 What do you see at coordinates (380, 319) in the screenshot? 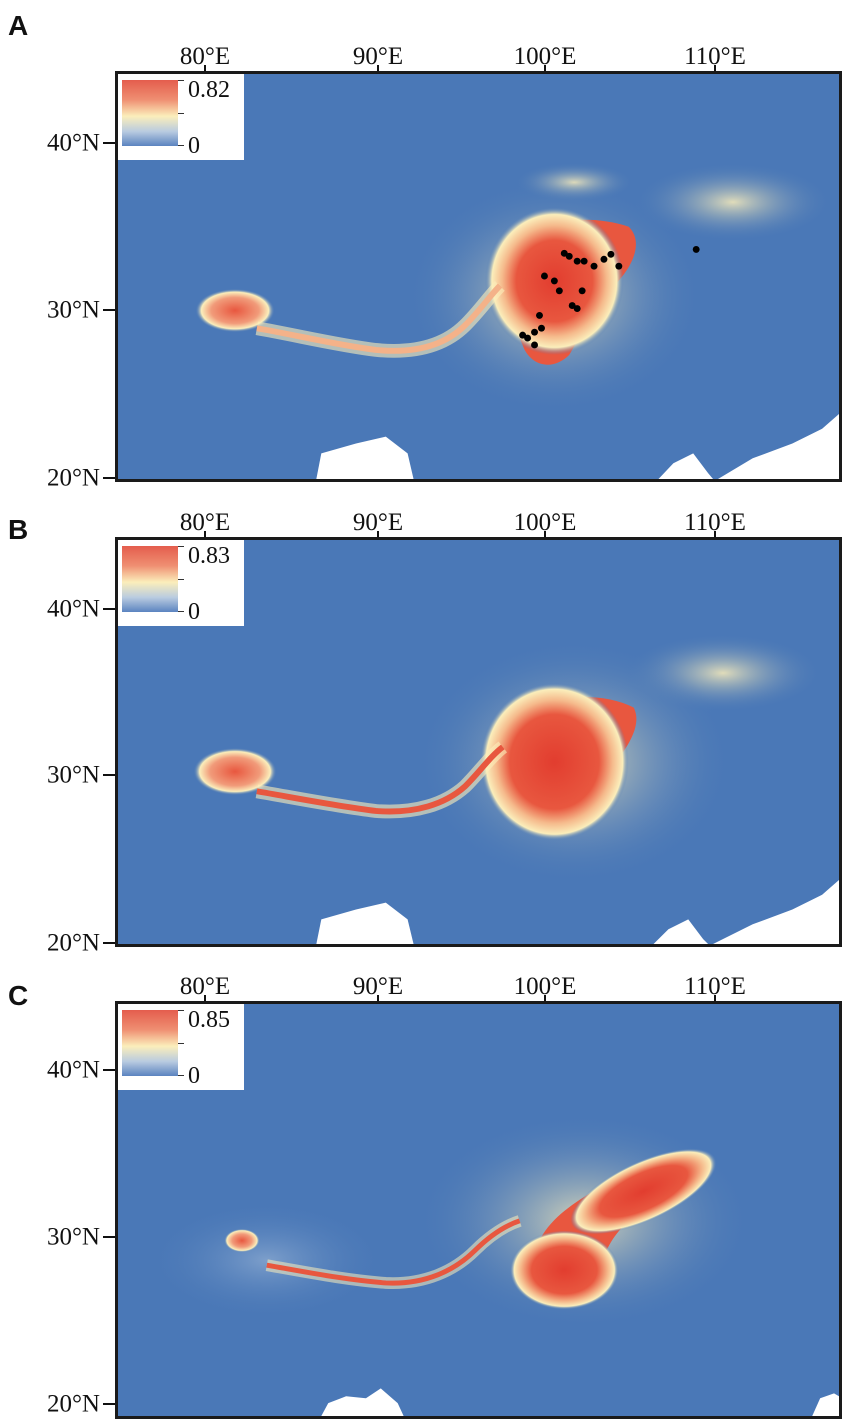
I see `himalayan-belt-halo` at bounding box center [380, 319].